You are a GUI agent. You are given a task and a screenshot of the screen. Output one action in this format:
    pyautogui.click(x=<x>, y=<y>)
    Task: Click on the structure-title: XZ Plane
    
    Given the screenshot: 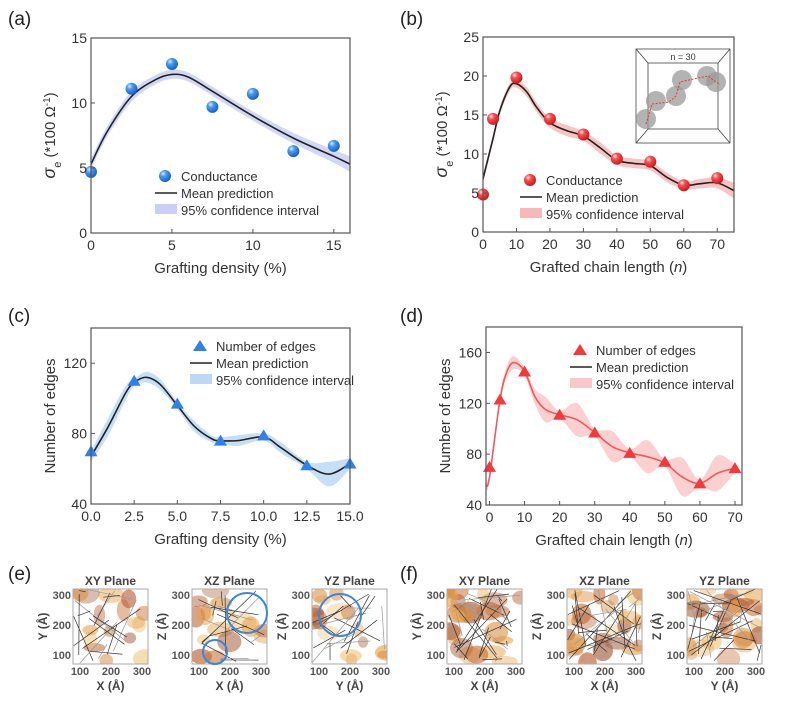 What is the action you would take?
    pyautogui.click(x=604, y=581)
    